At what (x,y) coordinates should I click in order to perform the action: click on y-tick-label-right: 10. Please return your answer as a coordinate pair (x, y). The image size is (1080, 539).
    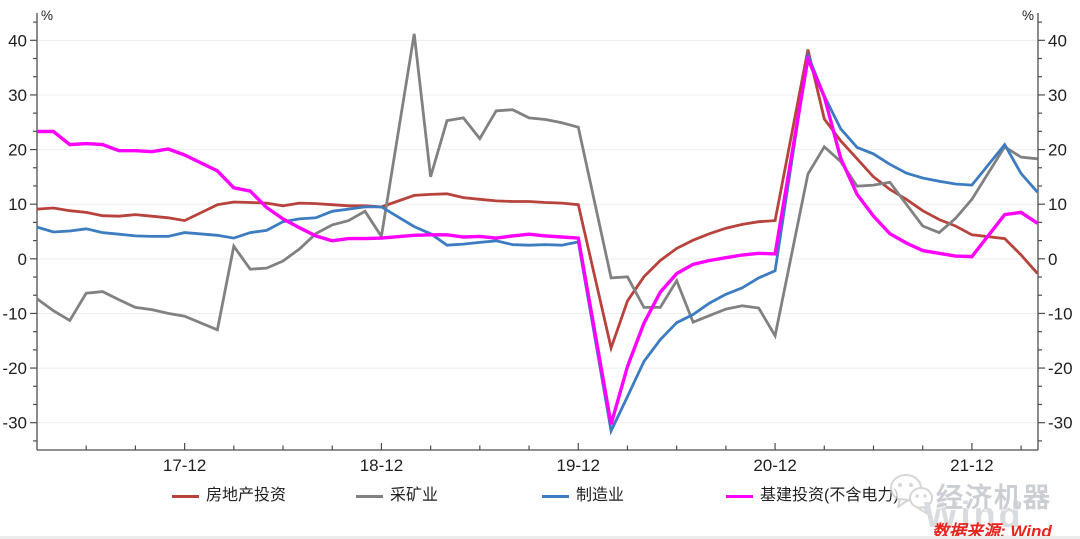
    Looking at the image, I should click on (1057, 204).